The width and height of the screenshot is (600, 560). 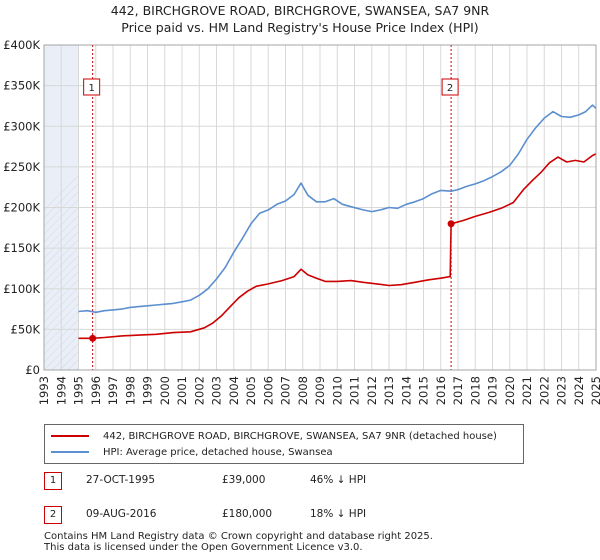 I want to click on x-tick-label: 1995, so click(x=79, y=390).